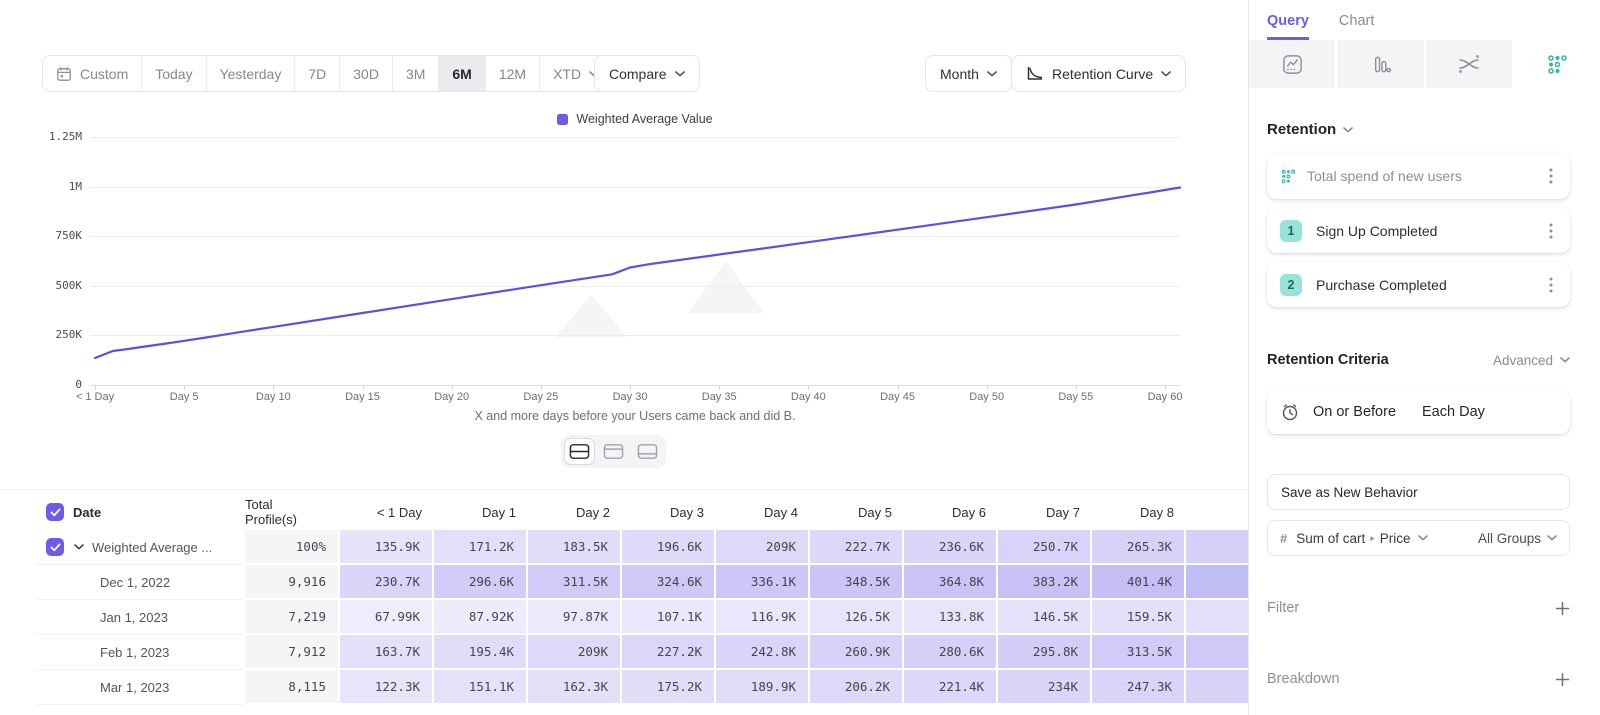 The image size is (1600, 715). Describe the element at coordinates (481, 652) in the screenshot. I see `retention-value-cell: 195.4K` at that location.